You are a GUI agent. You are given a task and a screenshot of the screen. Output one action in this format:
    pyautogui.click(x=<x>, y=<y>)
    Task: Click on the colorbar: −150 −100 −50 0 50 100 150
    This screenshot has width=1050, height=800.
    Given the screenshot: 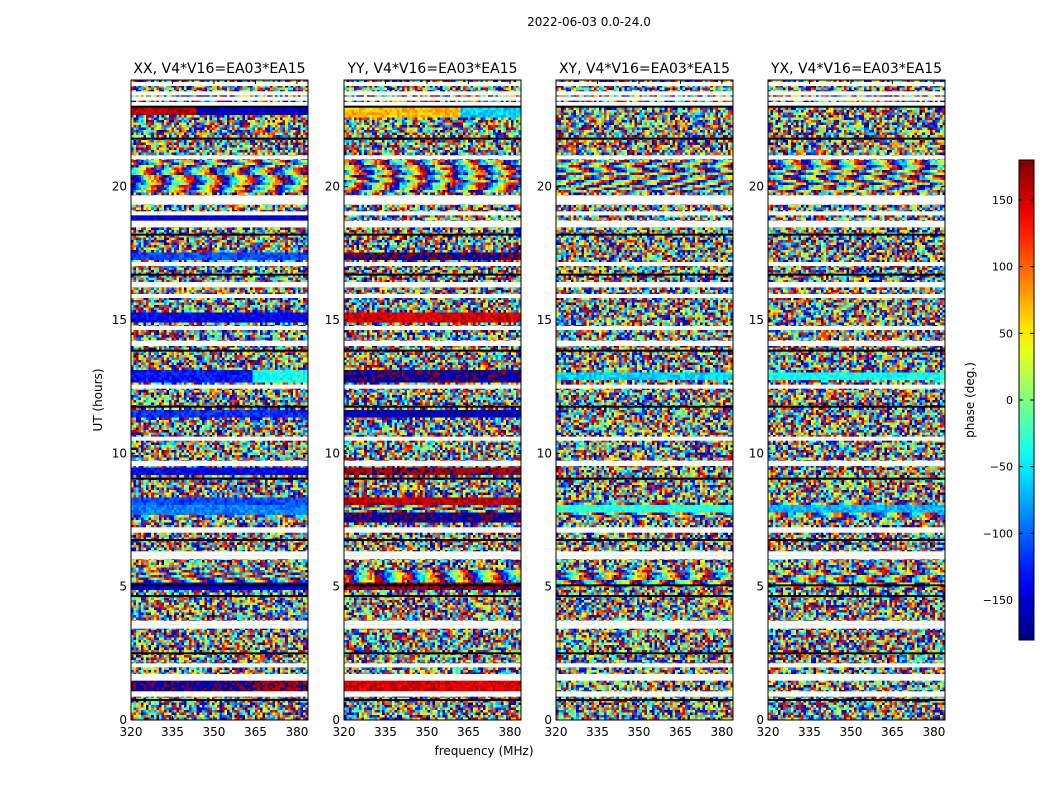 What is the action you would take?
    pyautogui.click(x=1009, y=400)
    